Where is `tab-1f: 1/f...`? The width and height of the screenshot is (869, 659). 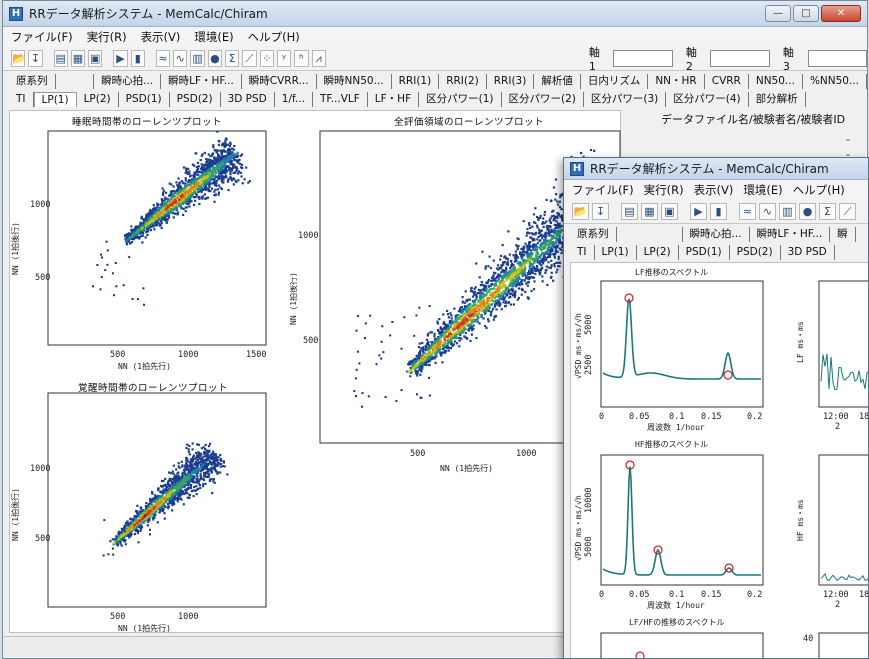 tab-1f: 1/f... is located at coordinates (294, 99).